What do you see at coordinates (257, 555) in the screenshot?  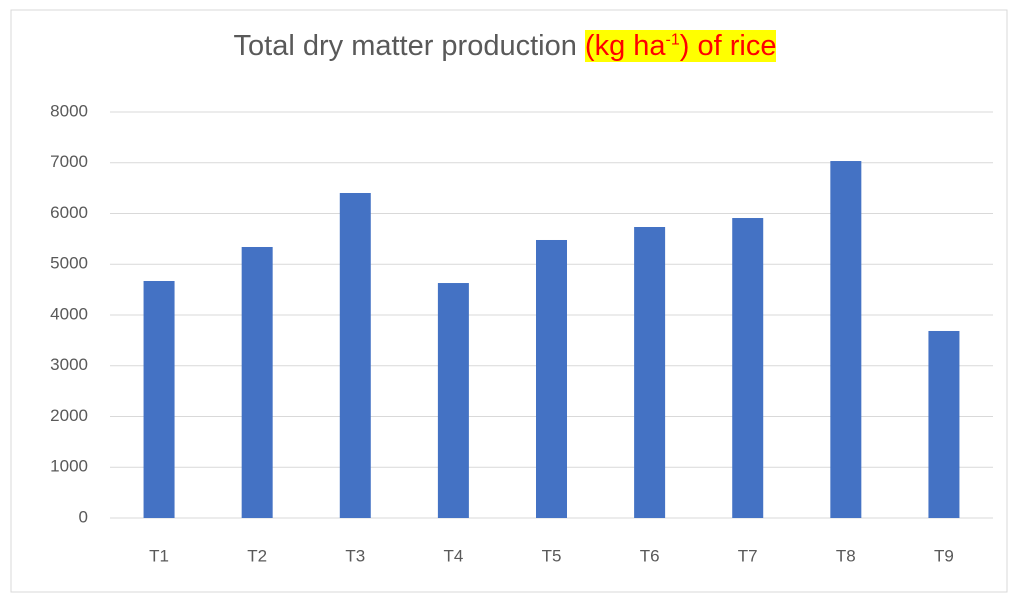 I see `x-tick-label: T2` at bounding box center [257, 555].